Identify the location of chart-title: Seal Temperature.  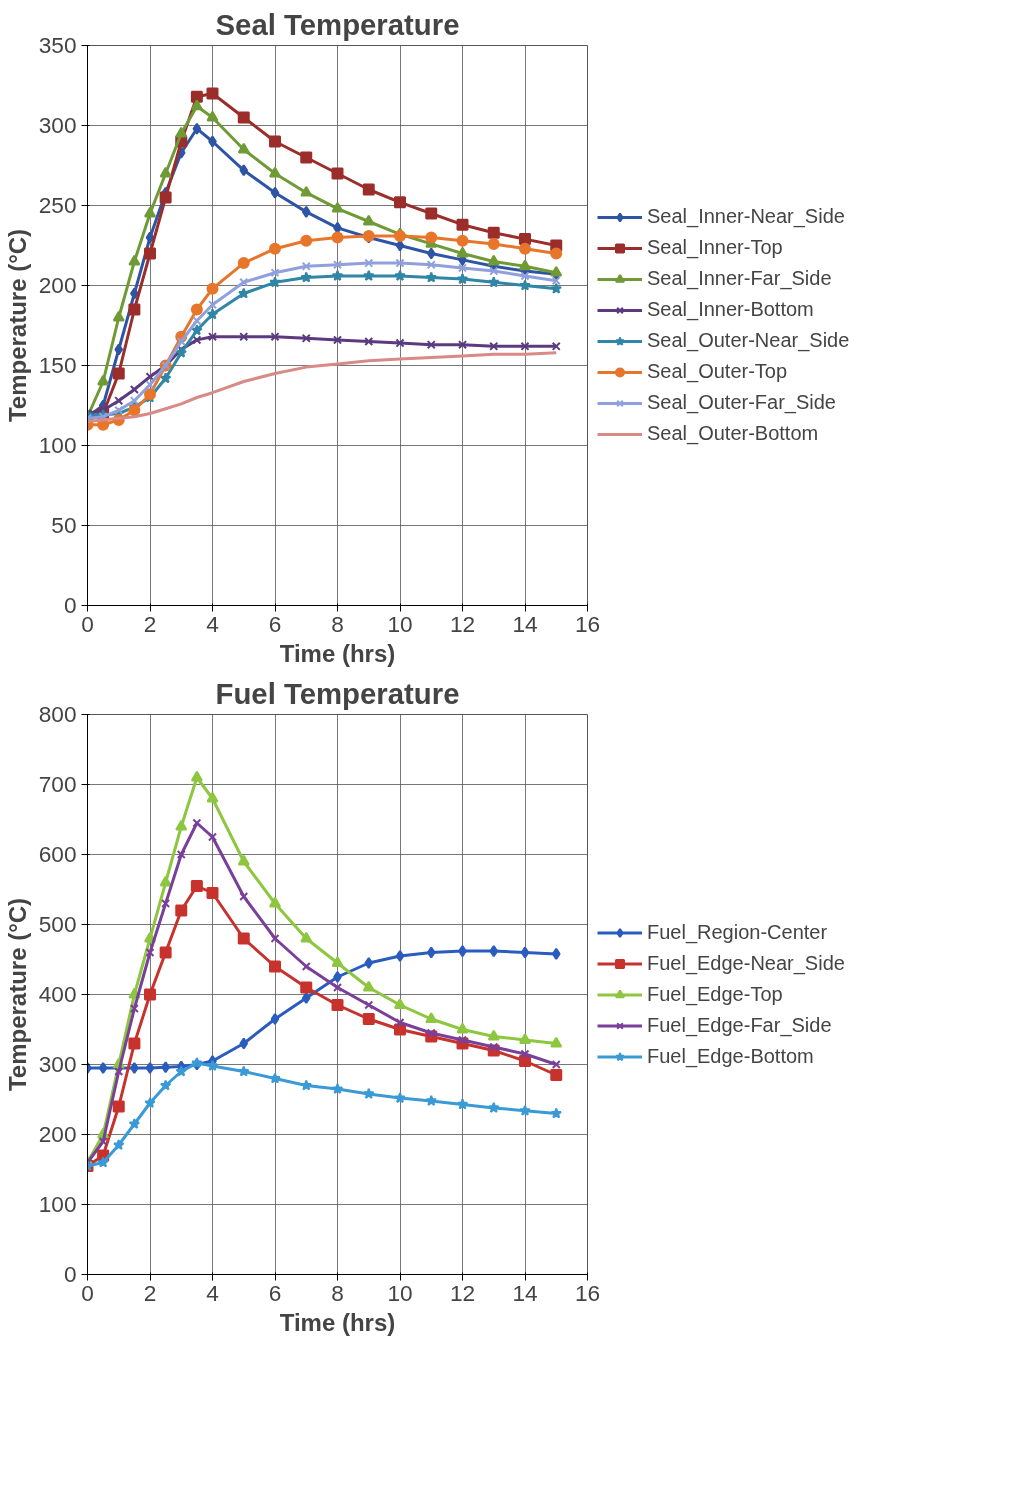
(337, 24).